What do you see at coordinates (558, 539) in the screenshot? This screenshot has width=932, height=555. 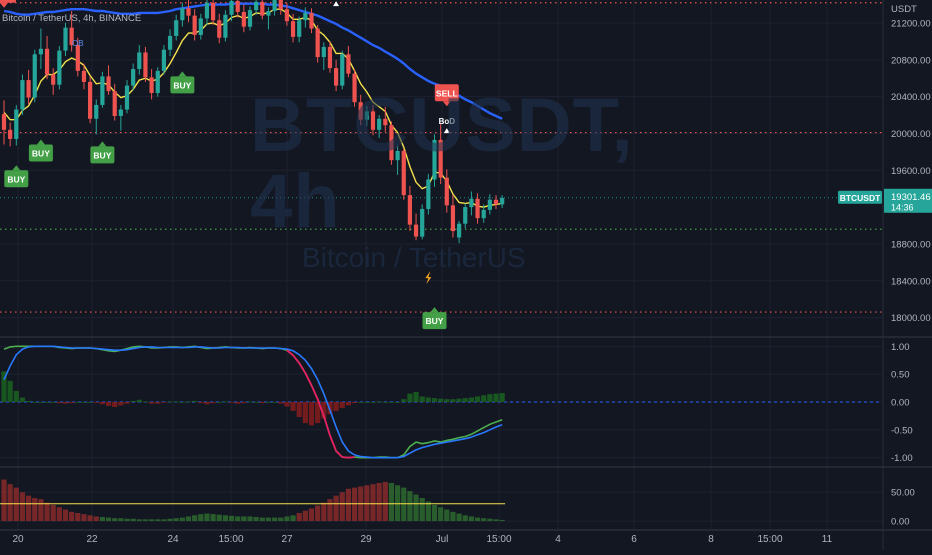 I see `time-tick-label: 4` at bounding box center [558, 539].